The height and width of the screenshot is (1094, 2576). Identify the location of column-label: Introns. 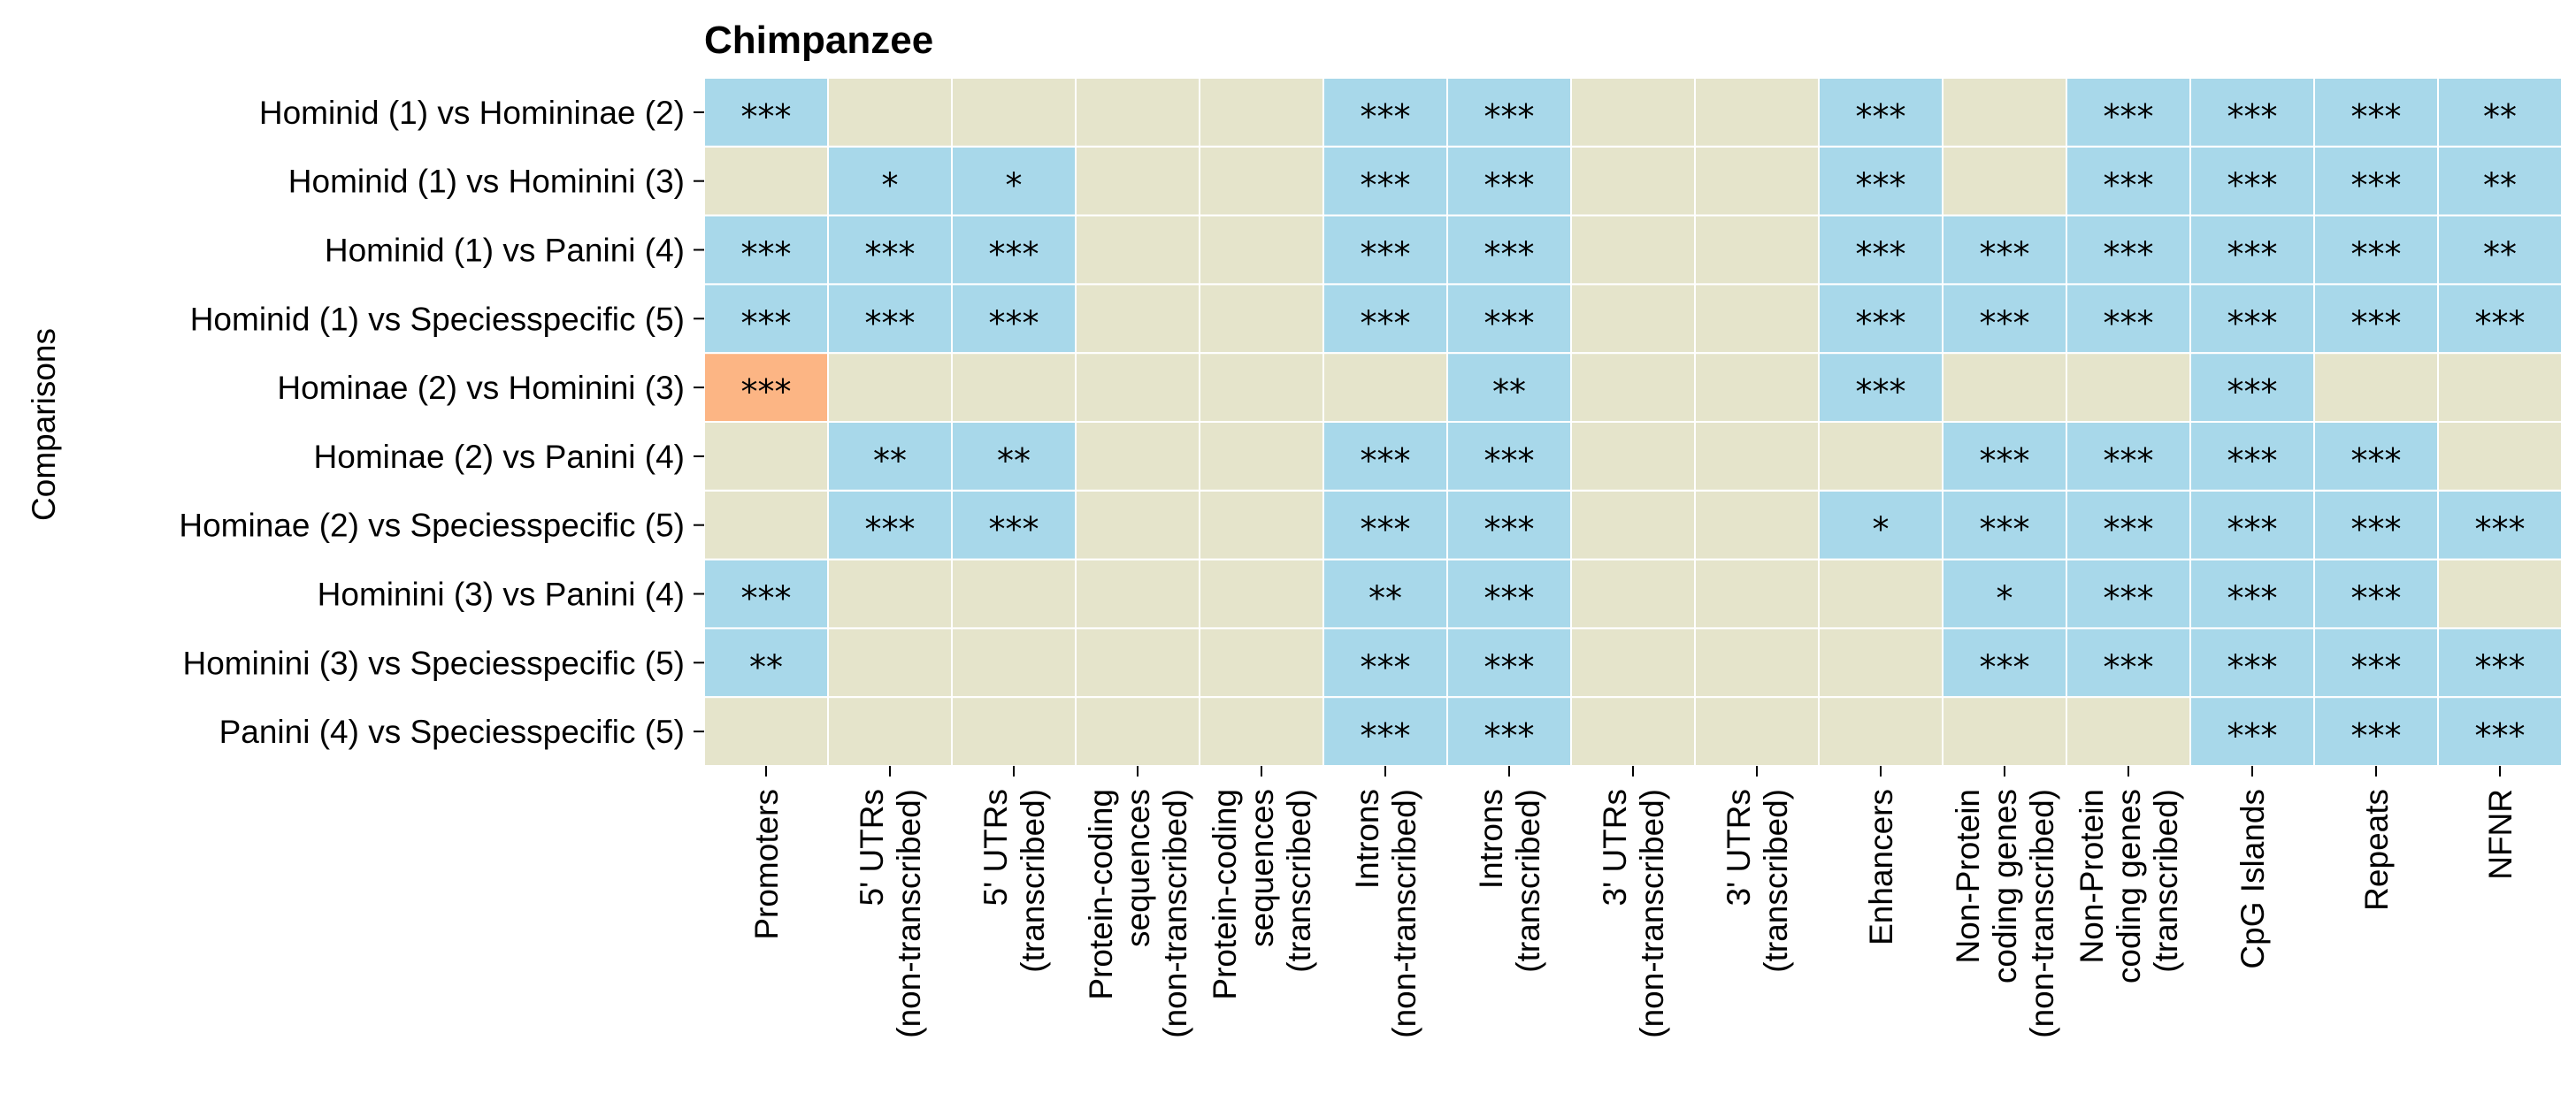
(1367, 839).